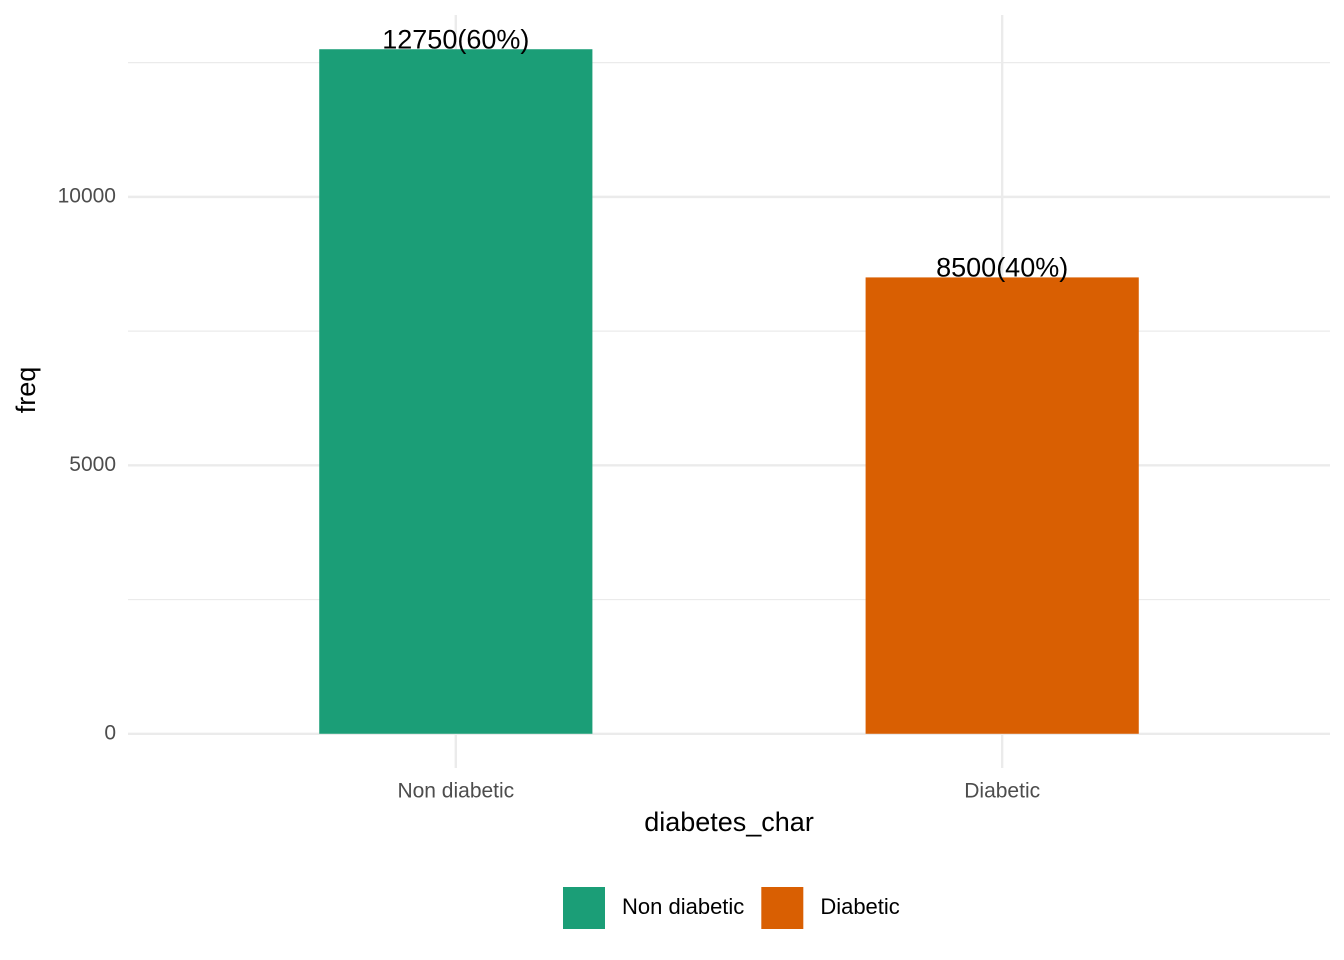 The height and width of the screenshot is (960, 1344). I want to click on y-tick-label: 5000, so click(92, 464).